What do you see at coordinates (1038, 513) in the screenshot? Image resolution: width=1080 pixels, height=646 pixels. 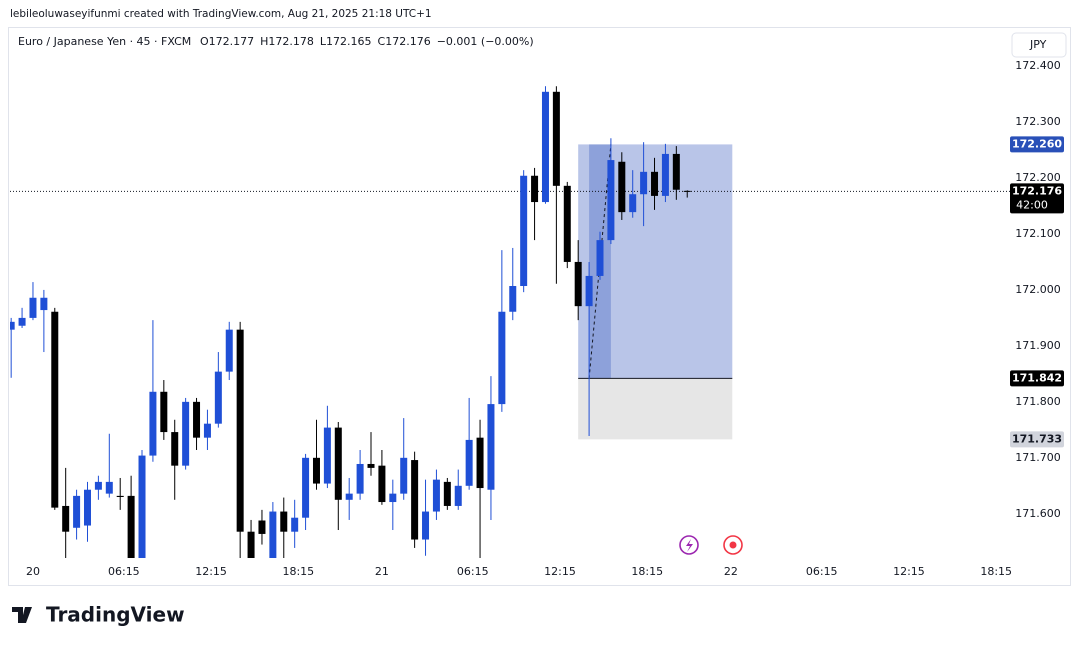 I see `y-tick-label: 171.600` at bounding box center [1038, 513].